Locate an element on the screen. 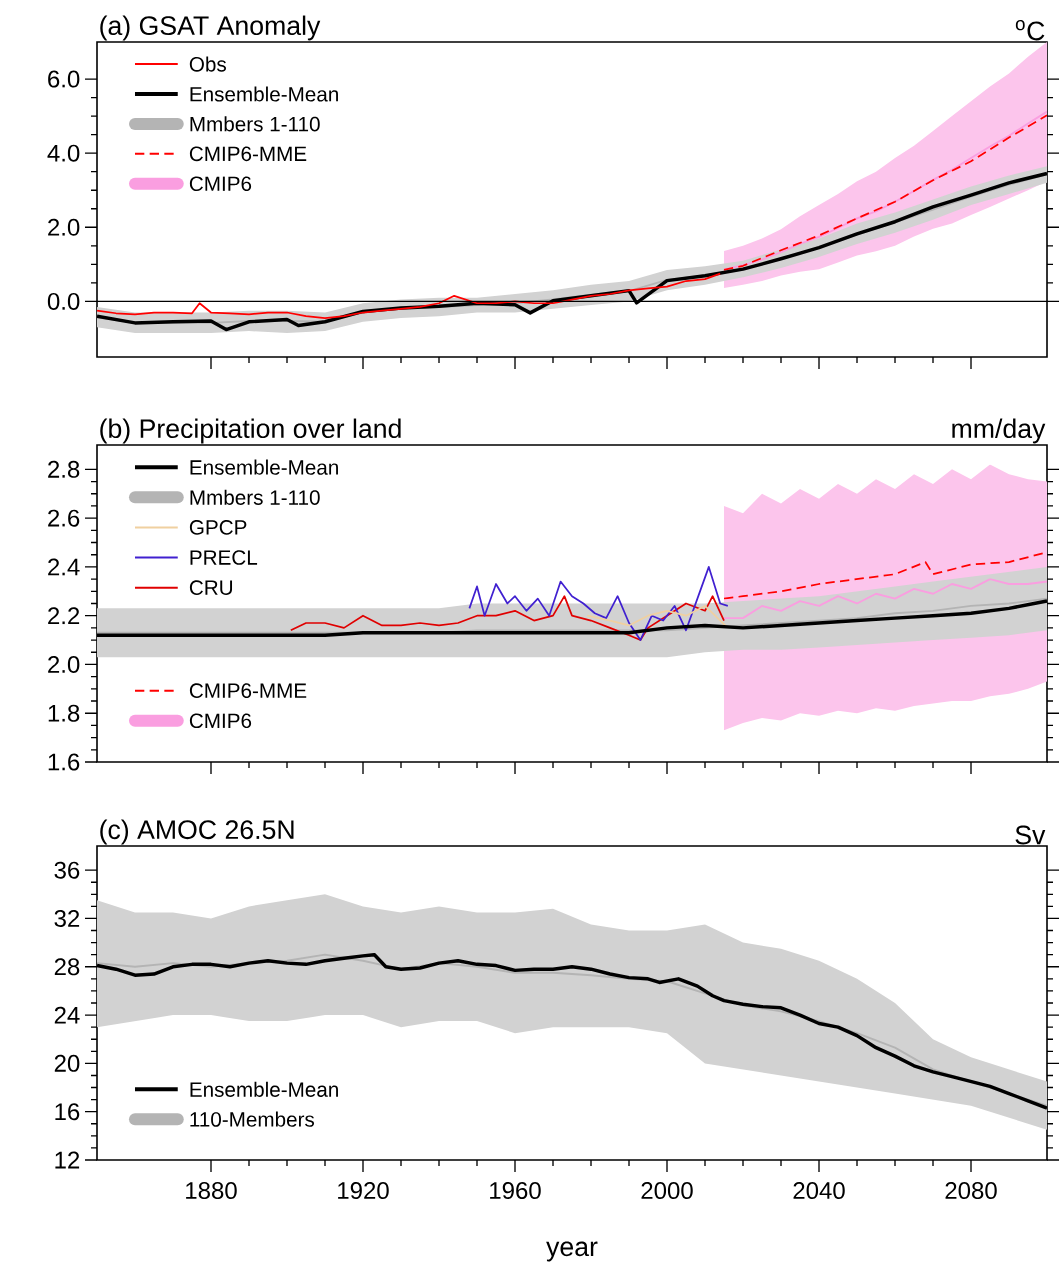 This screenshot has width=1061, height=1274. x-tick-label: 2040 is located at coordinates (819, 1191).